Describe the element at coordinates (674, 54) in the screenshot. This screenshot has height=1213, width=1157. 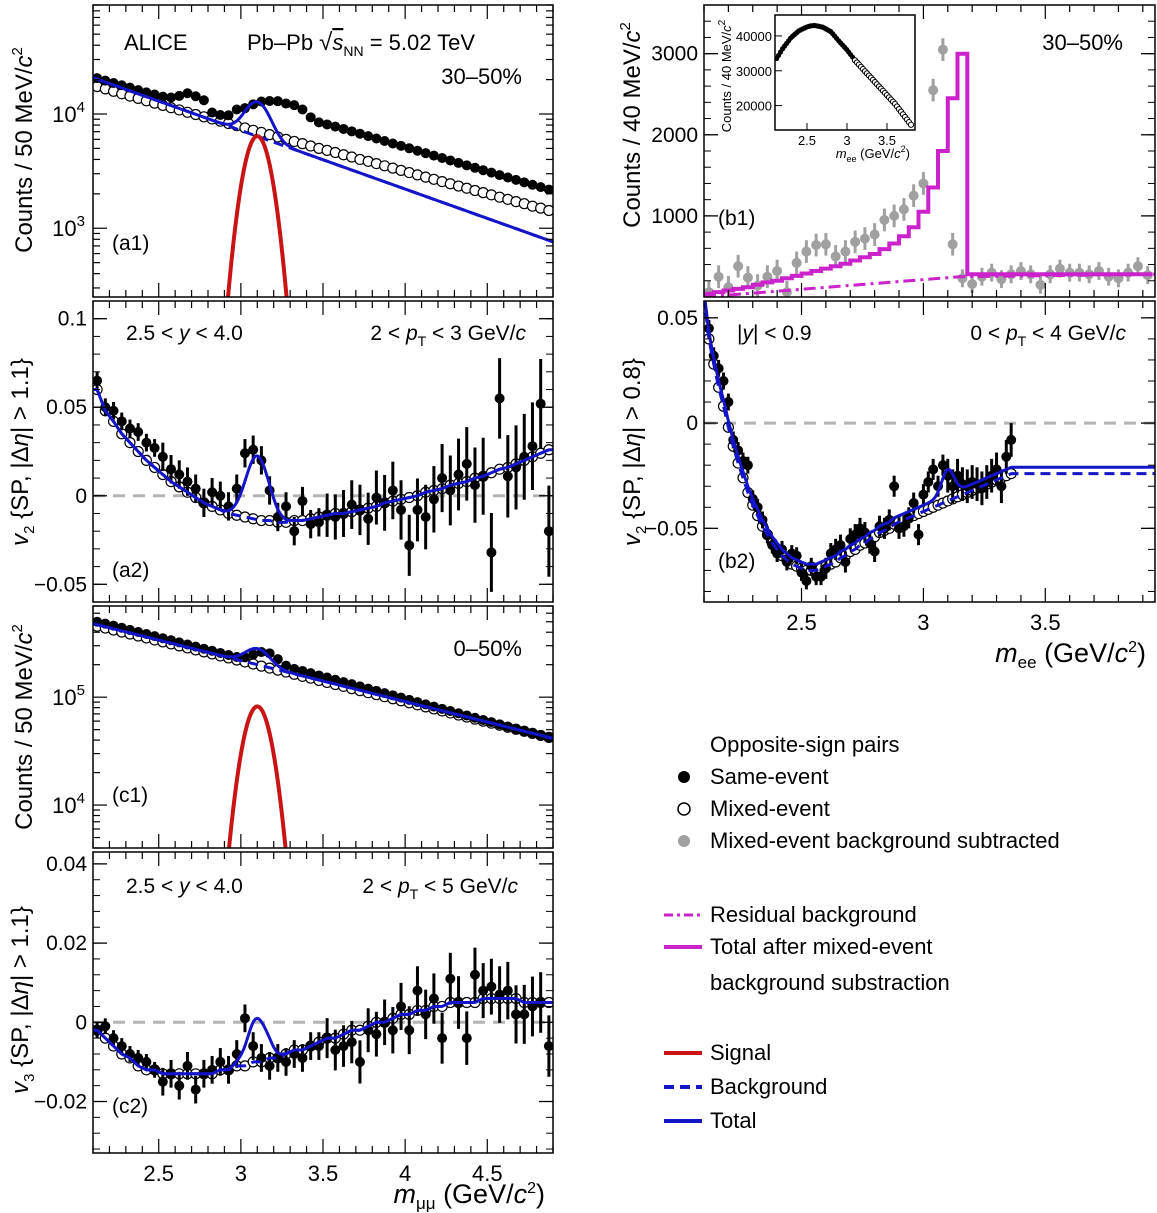
I see `b1-tick-label: 3000` at that location.